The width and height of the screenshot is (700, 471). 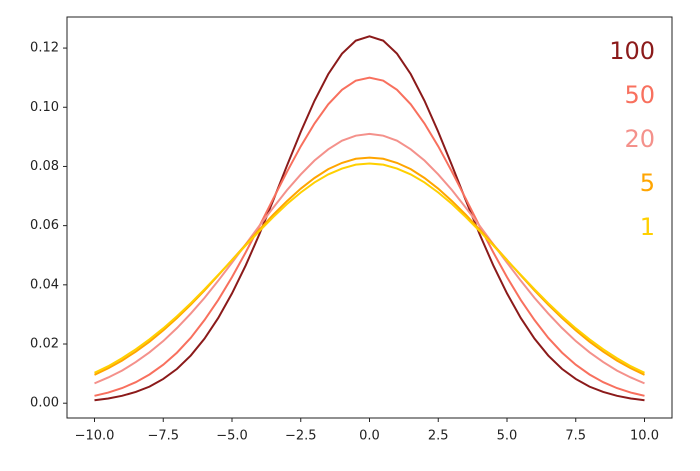 What do you see at coordinates (647, 227) in the screenshot?
I see `series-name: 1` at bounding box center [647, 227].